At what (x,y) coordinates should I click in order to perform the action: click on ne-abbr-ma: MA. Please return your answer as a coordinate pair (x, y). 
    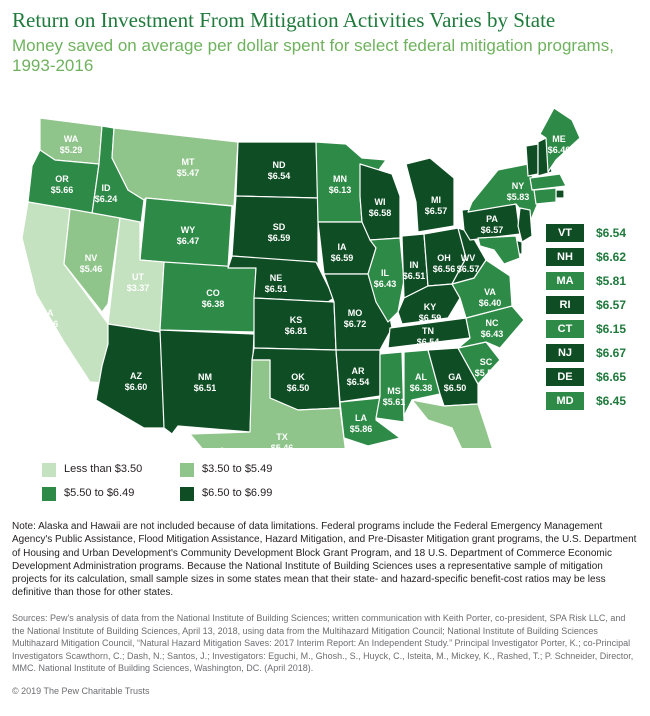
    Looking at the image, I should click on (565, 281).